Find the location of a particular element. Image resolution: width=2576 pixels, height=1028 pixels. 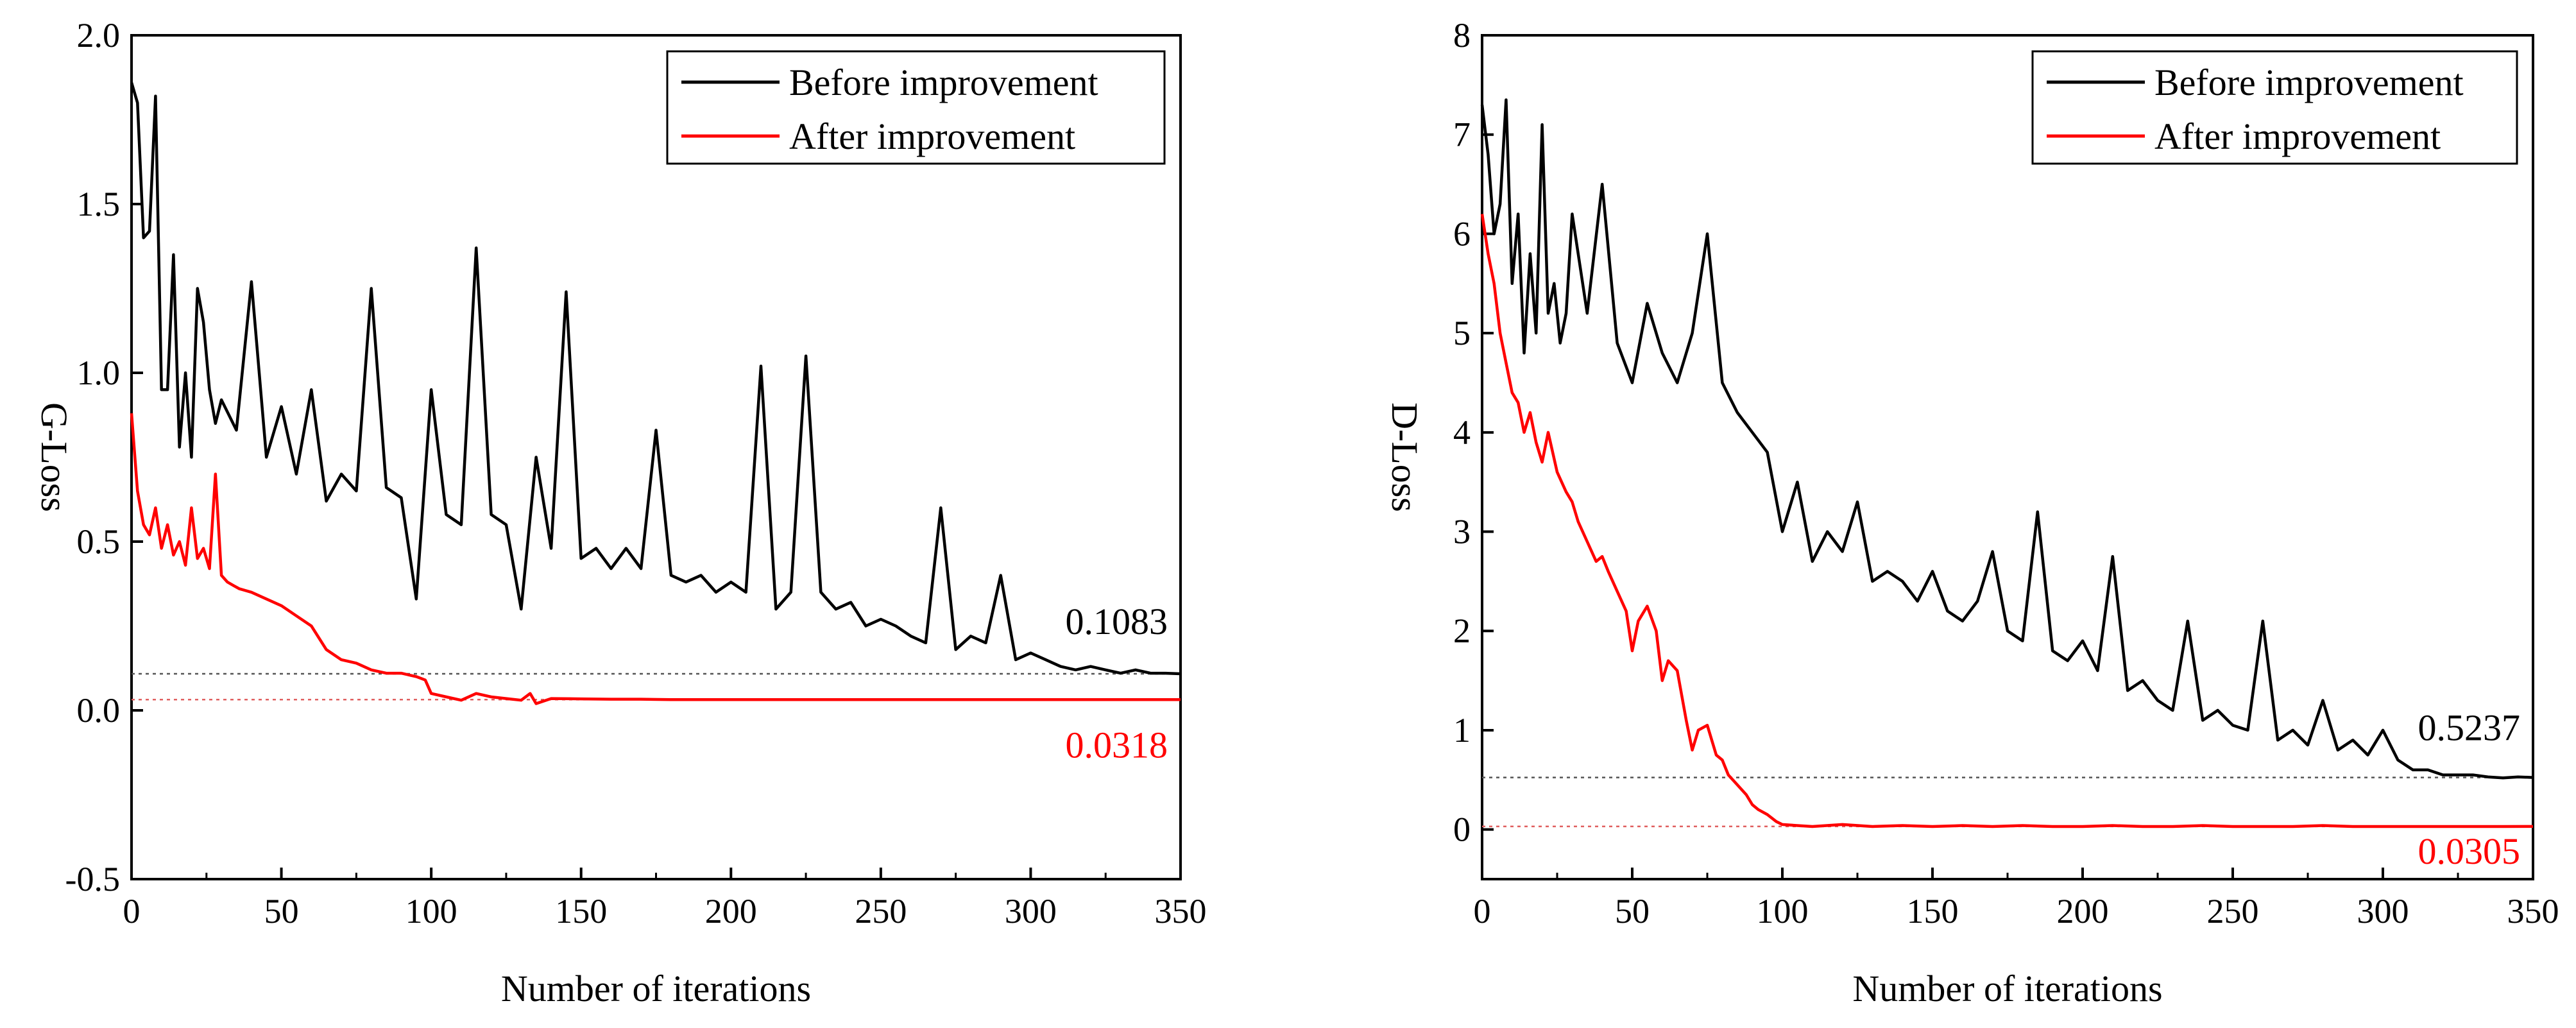

value-label-before: 0.5237 is located at coordinates (2469, 728).